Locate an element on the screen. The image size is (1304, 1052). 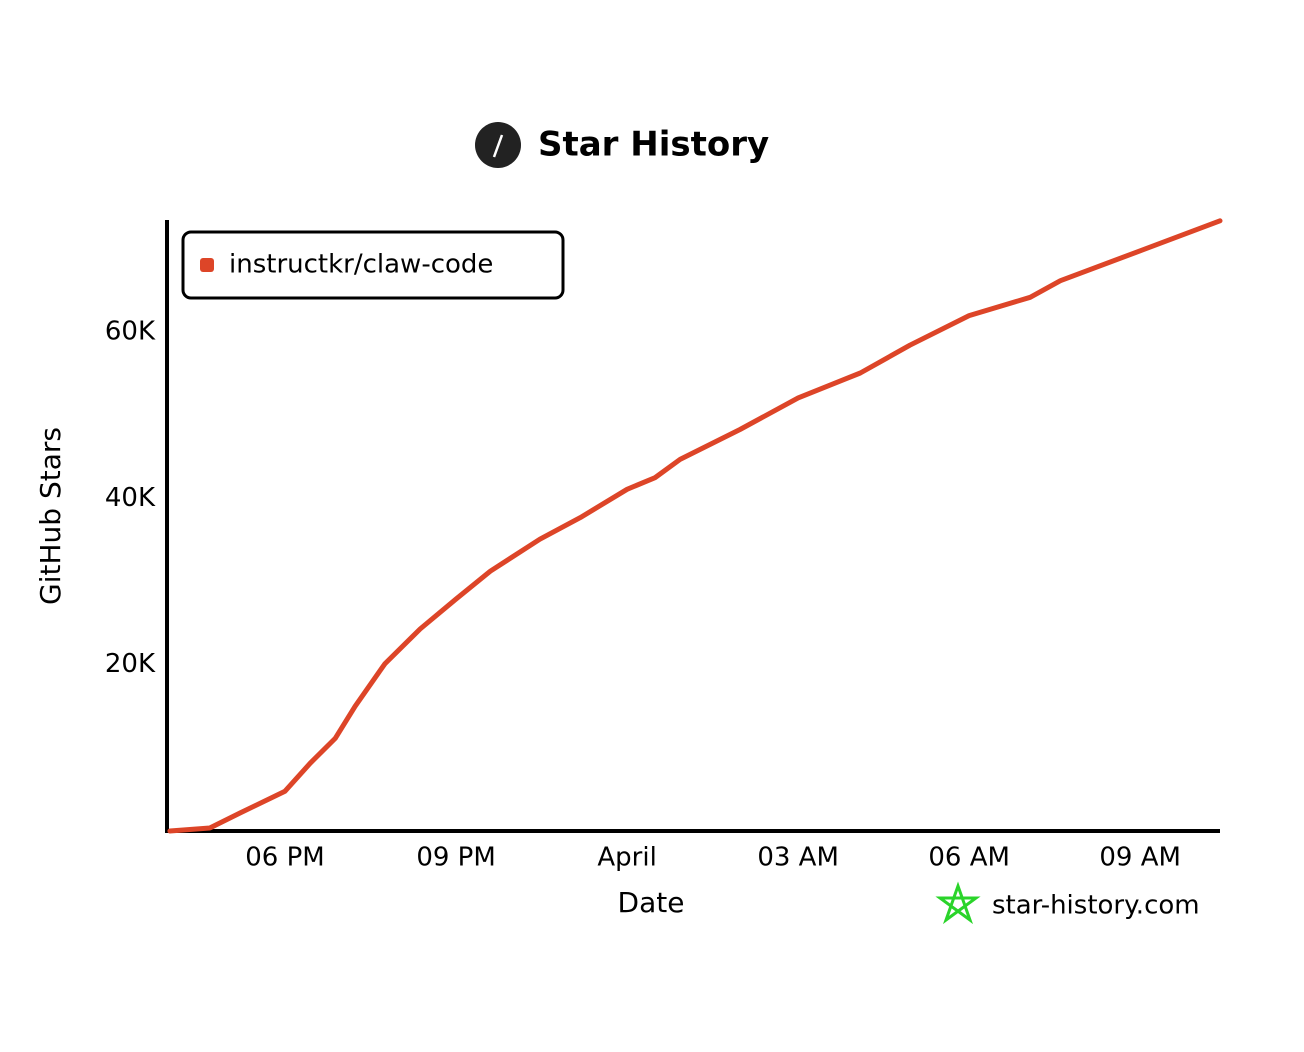
x-tick-label: April is located at coordinates (626, 858).